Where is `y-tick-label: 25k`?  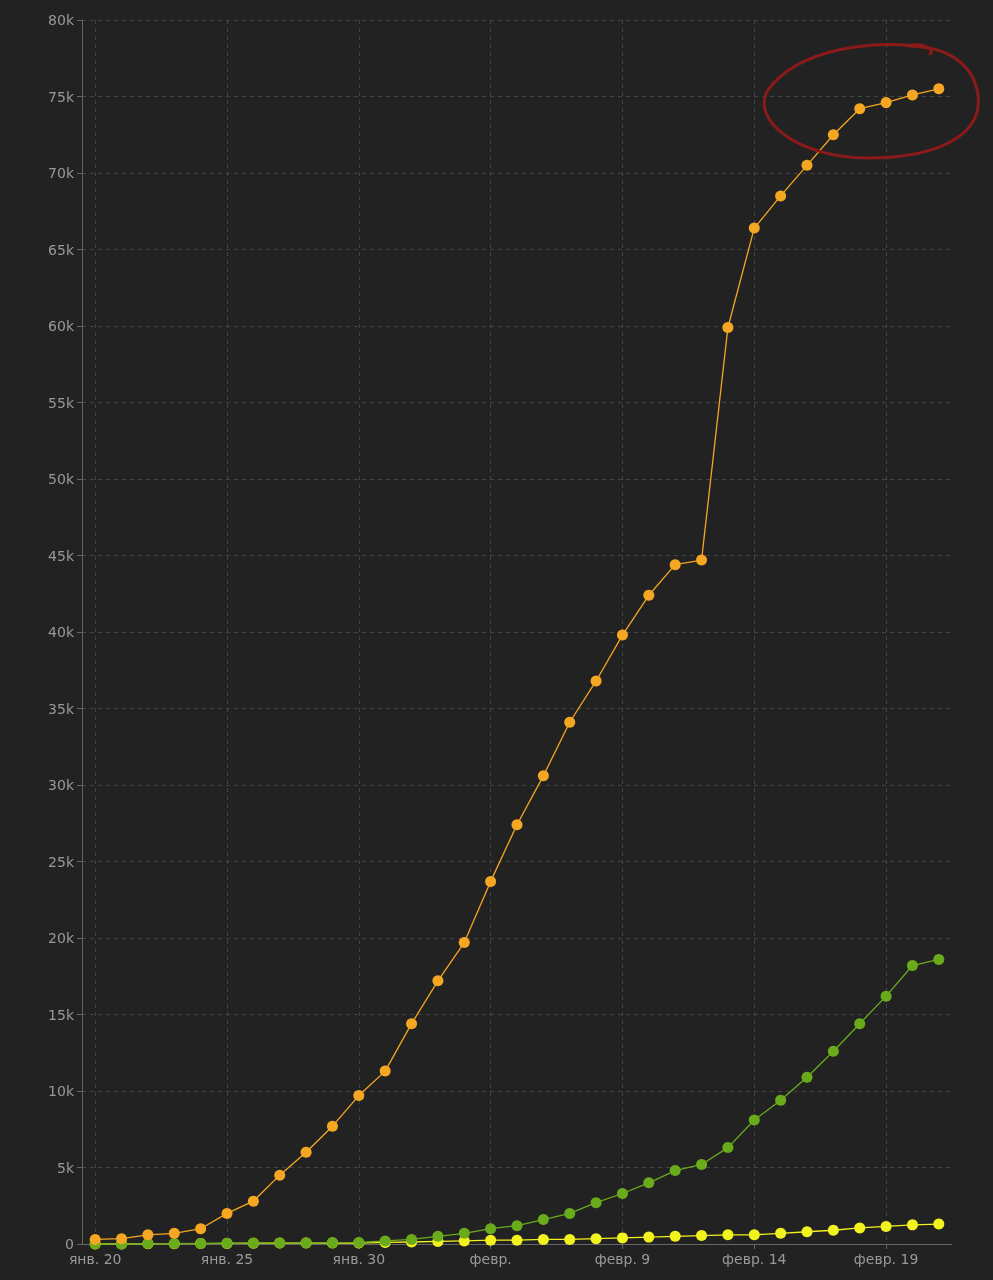
y-tick-label: 25k is located at coordinates (61, 861).